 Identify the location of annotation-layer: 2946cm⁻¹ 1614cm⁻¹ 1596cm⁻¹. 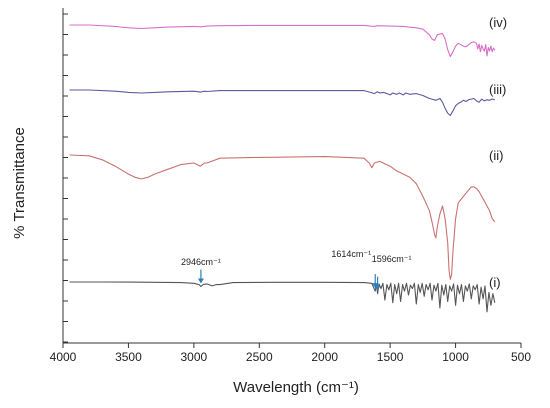
(296, 270).